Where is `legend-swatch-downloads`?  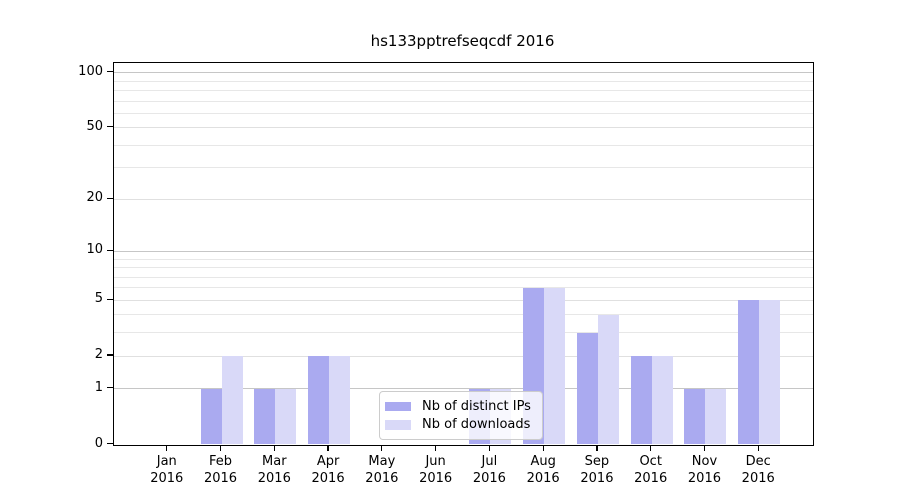
legend-swatch-downloads is located at coordinates (398, 425).